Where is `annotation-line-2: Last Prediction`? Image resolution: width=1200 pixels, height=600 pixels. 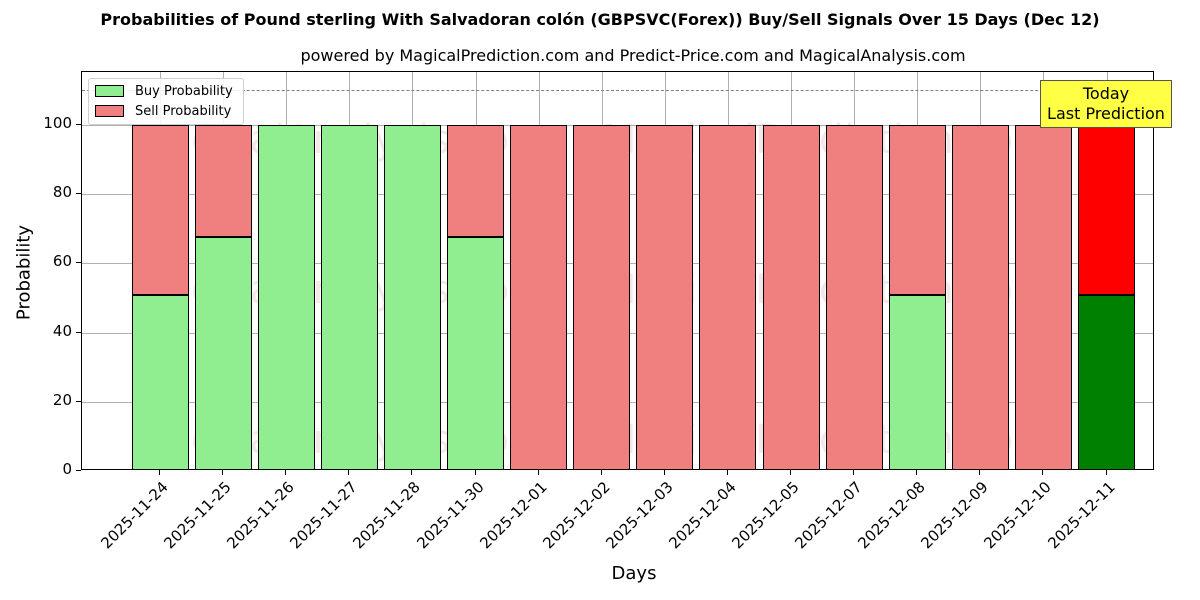 annotation-line-2: Last Prediction is located at coordinates (1106, 113).